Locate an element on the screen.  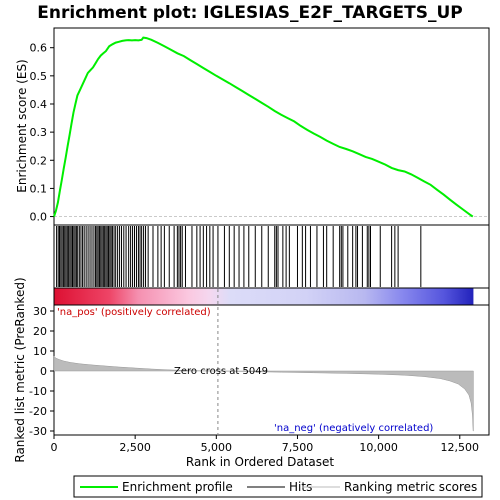
rank-strip-fill is located at coordinates (264, 296).